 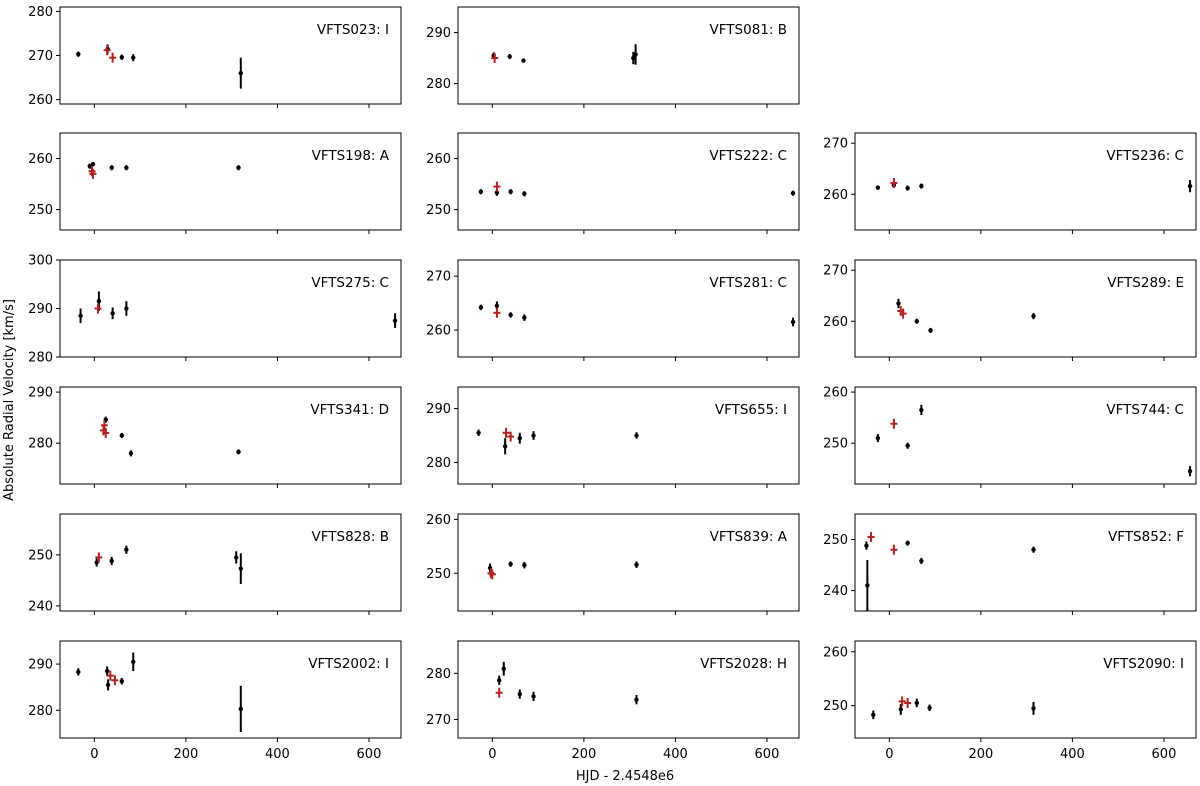 I want to click on y-tick-label: 300, so click(x=40, y=261).